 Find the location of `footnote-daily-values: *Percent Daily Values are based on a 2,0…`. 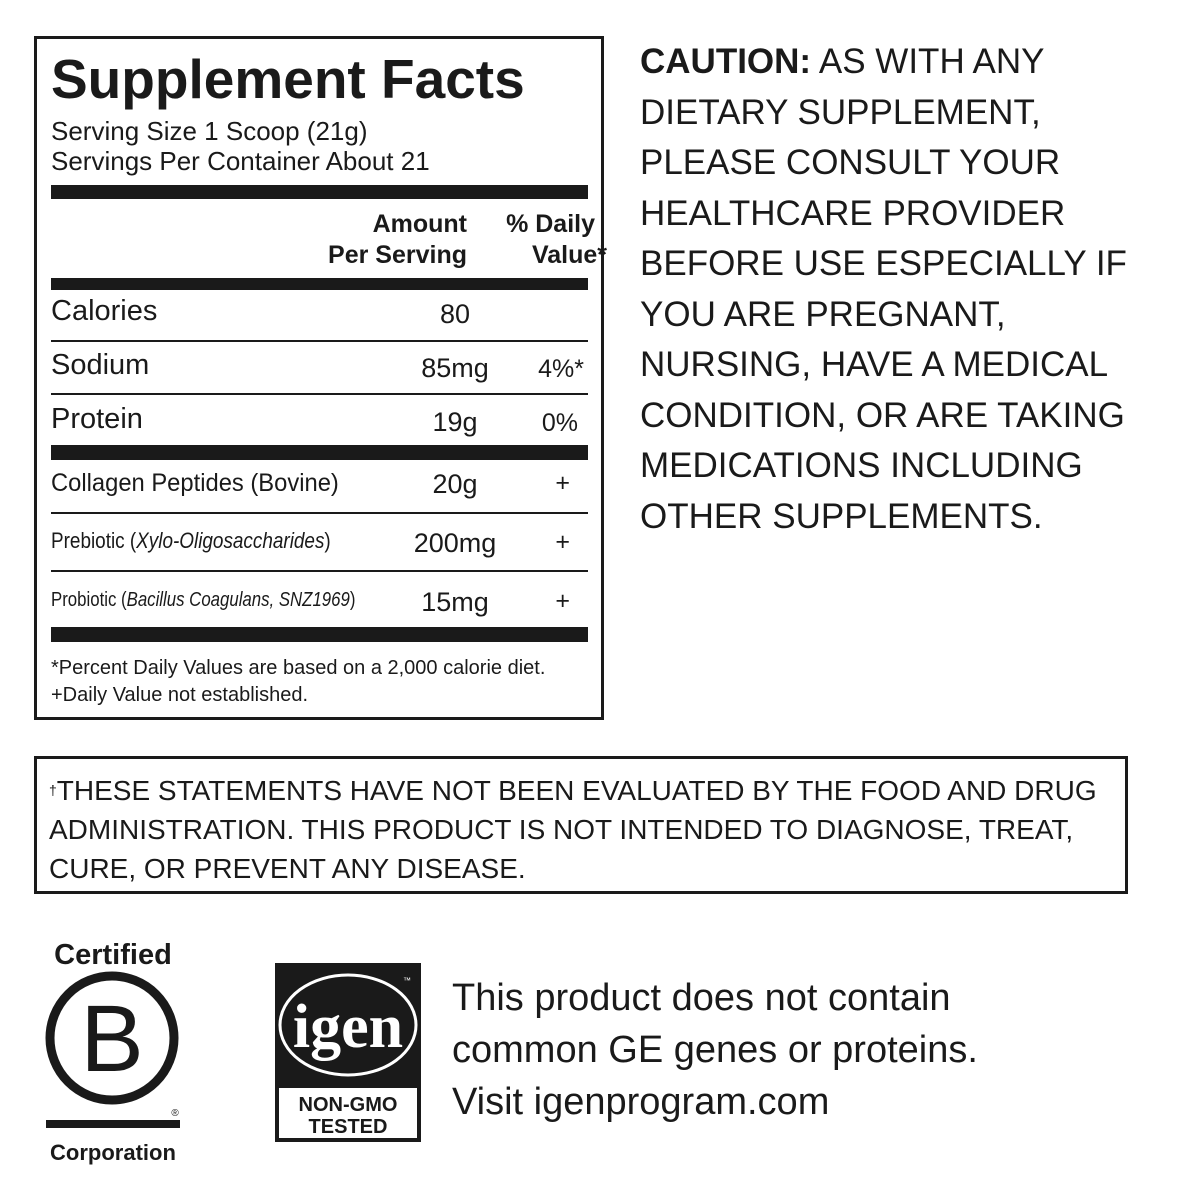

footnote-daily-values: *Percent Daily Values are based on a 2,0… is located at coordinates (298, 668).